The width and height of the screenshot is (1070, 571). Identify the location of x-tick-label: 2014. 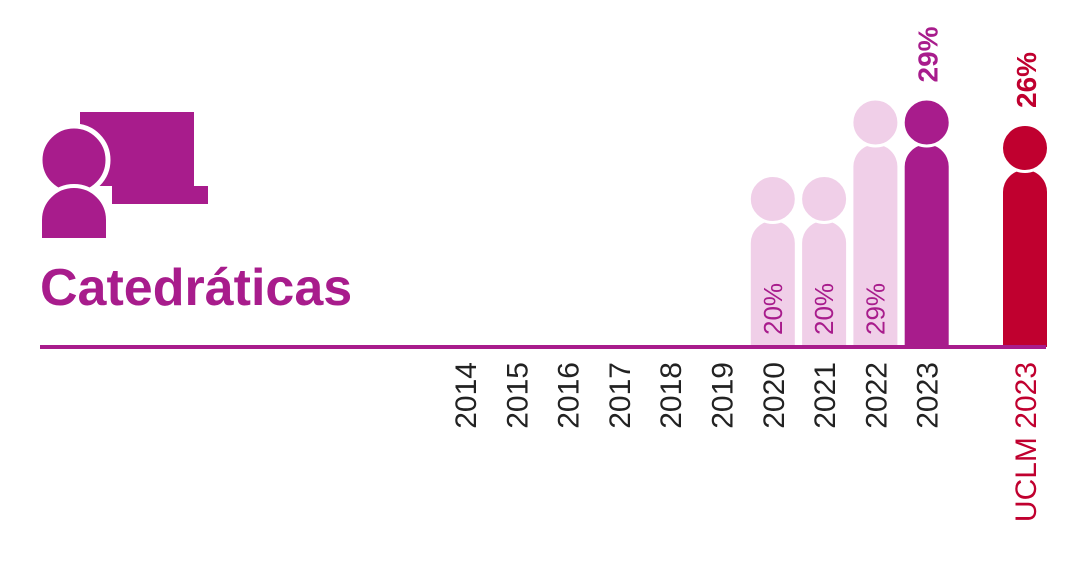
(466, 395).